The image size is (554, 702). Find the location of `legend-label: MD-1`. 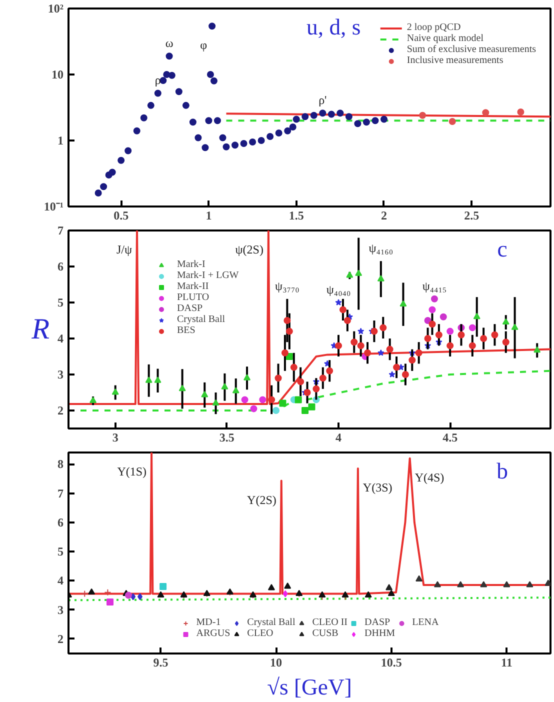

legend-label: MD-1 is located at coordinates (208, 622).